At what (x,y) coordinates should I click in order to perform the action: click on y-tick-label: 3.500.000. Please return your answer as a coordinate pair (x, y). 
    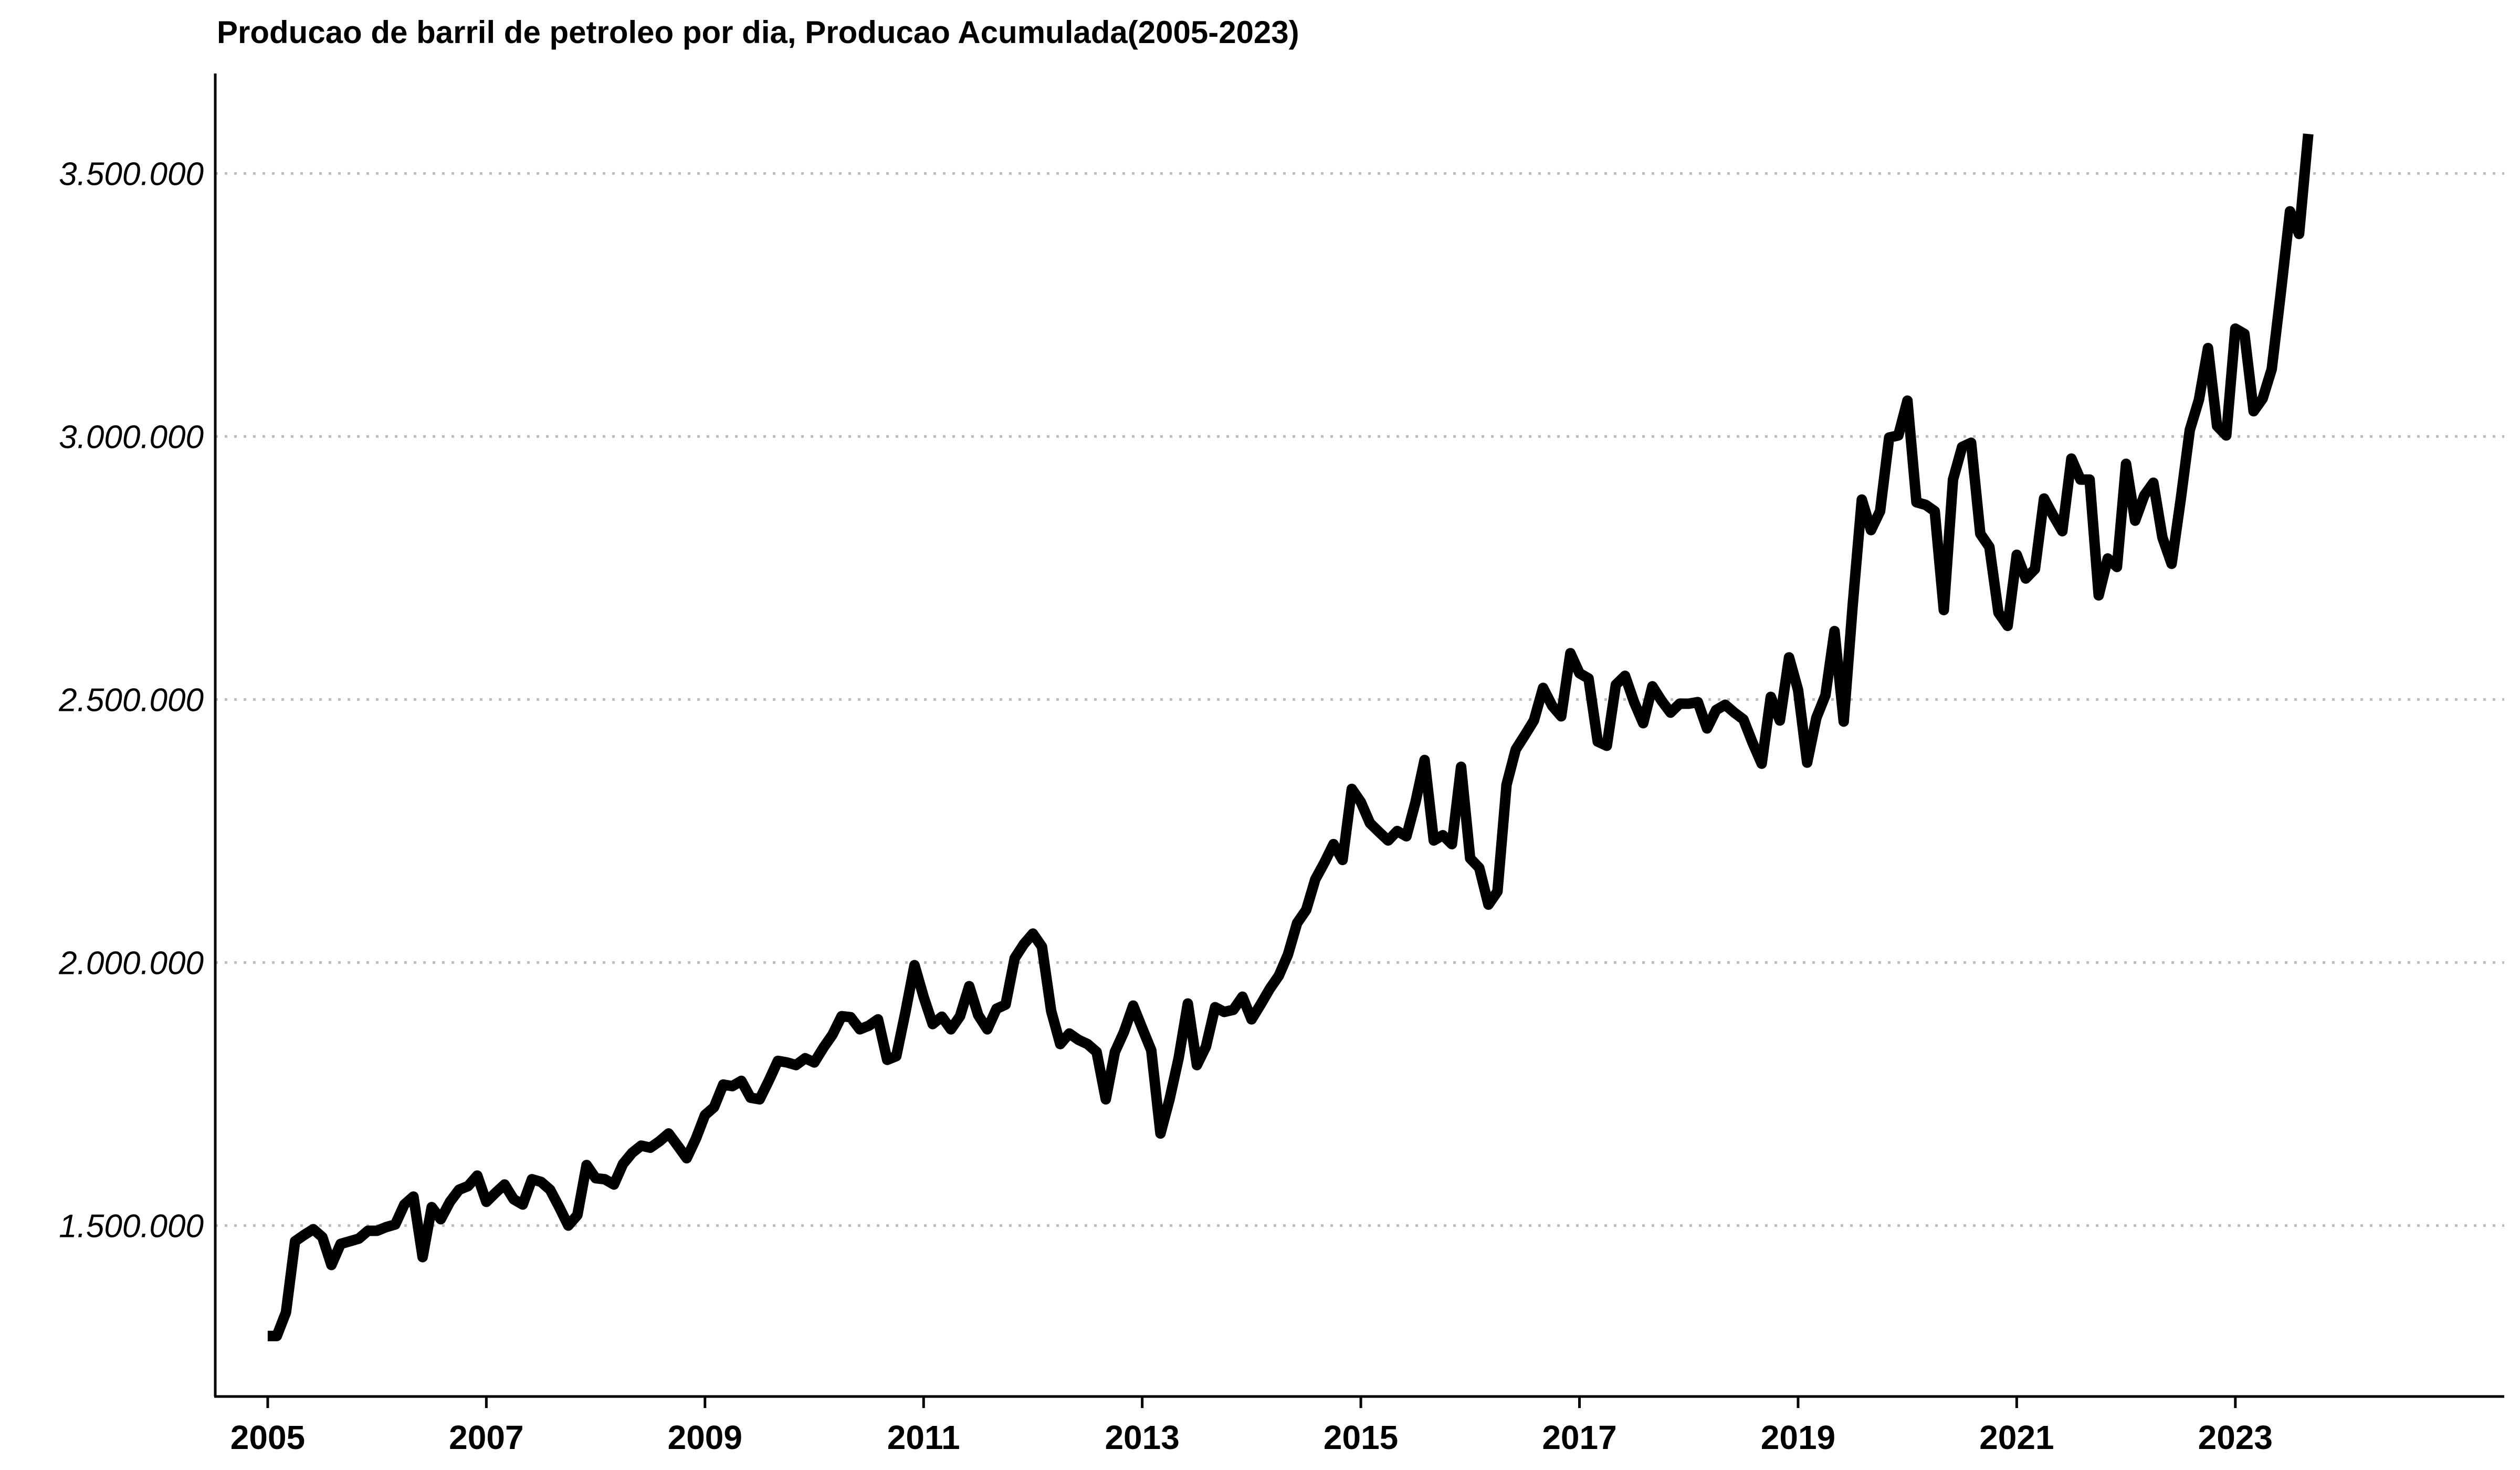
    Looking at the image, I should click on (131, 174).